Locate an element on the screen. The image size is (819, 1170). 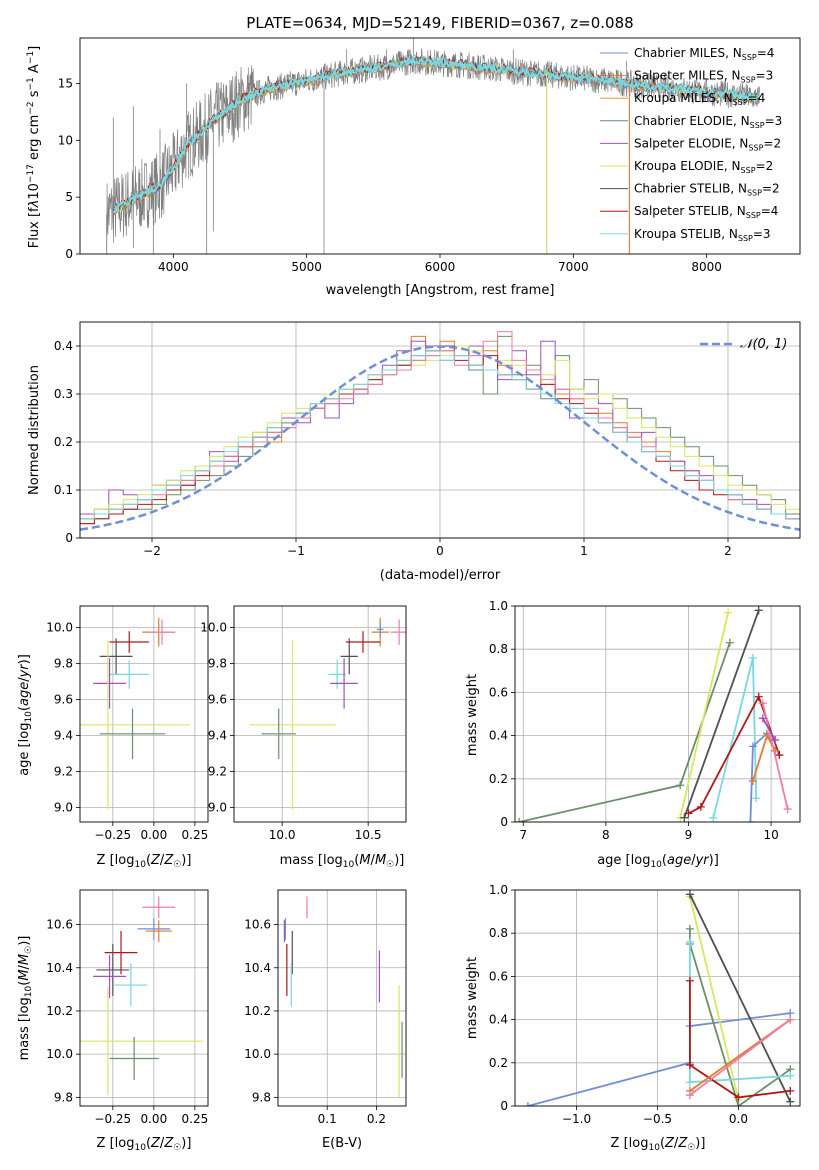
massweight_vs_Z-ytick-label: 0.8 is located at coordinates (498, 933).